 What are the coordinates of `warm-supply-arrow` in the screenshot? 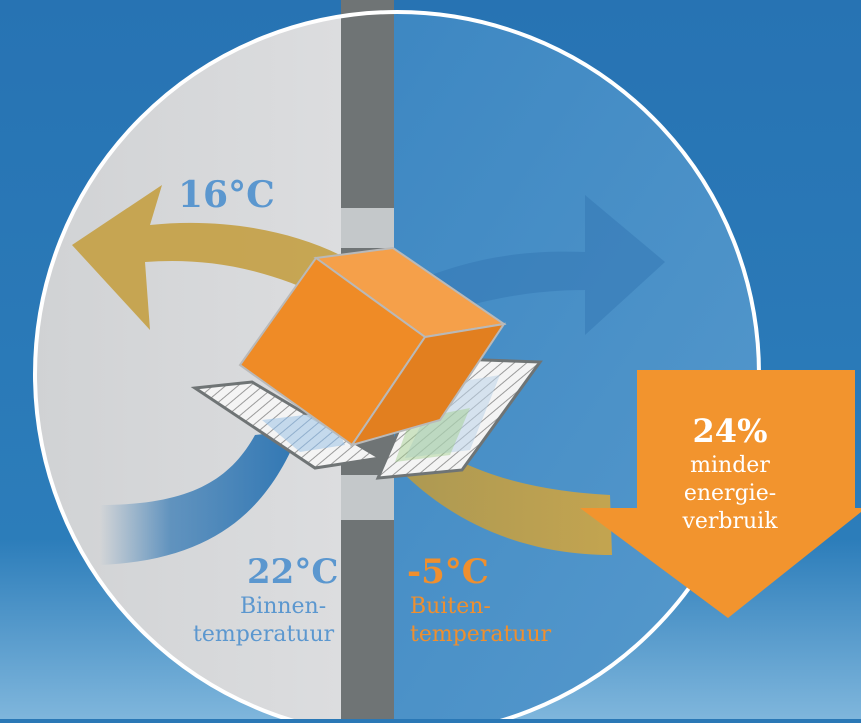 It's located at (206, 257).